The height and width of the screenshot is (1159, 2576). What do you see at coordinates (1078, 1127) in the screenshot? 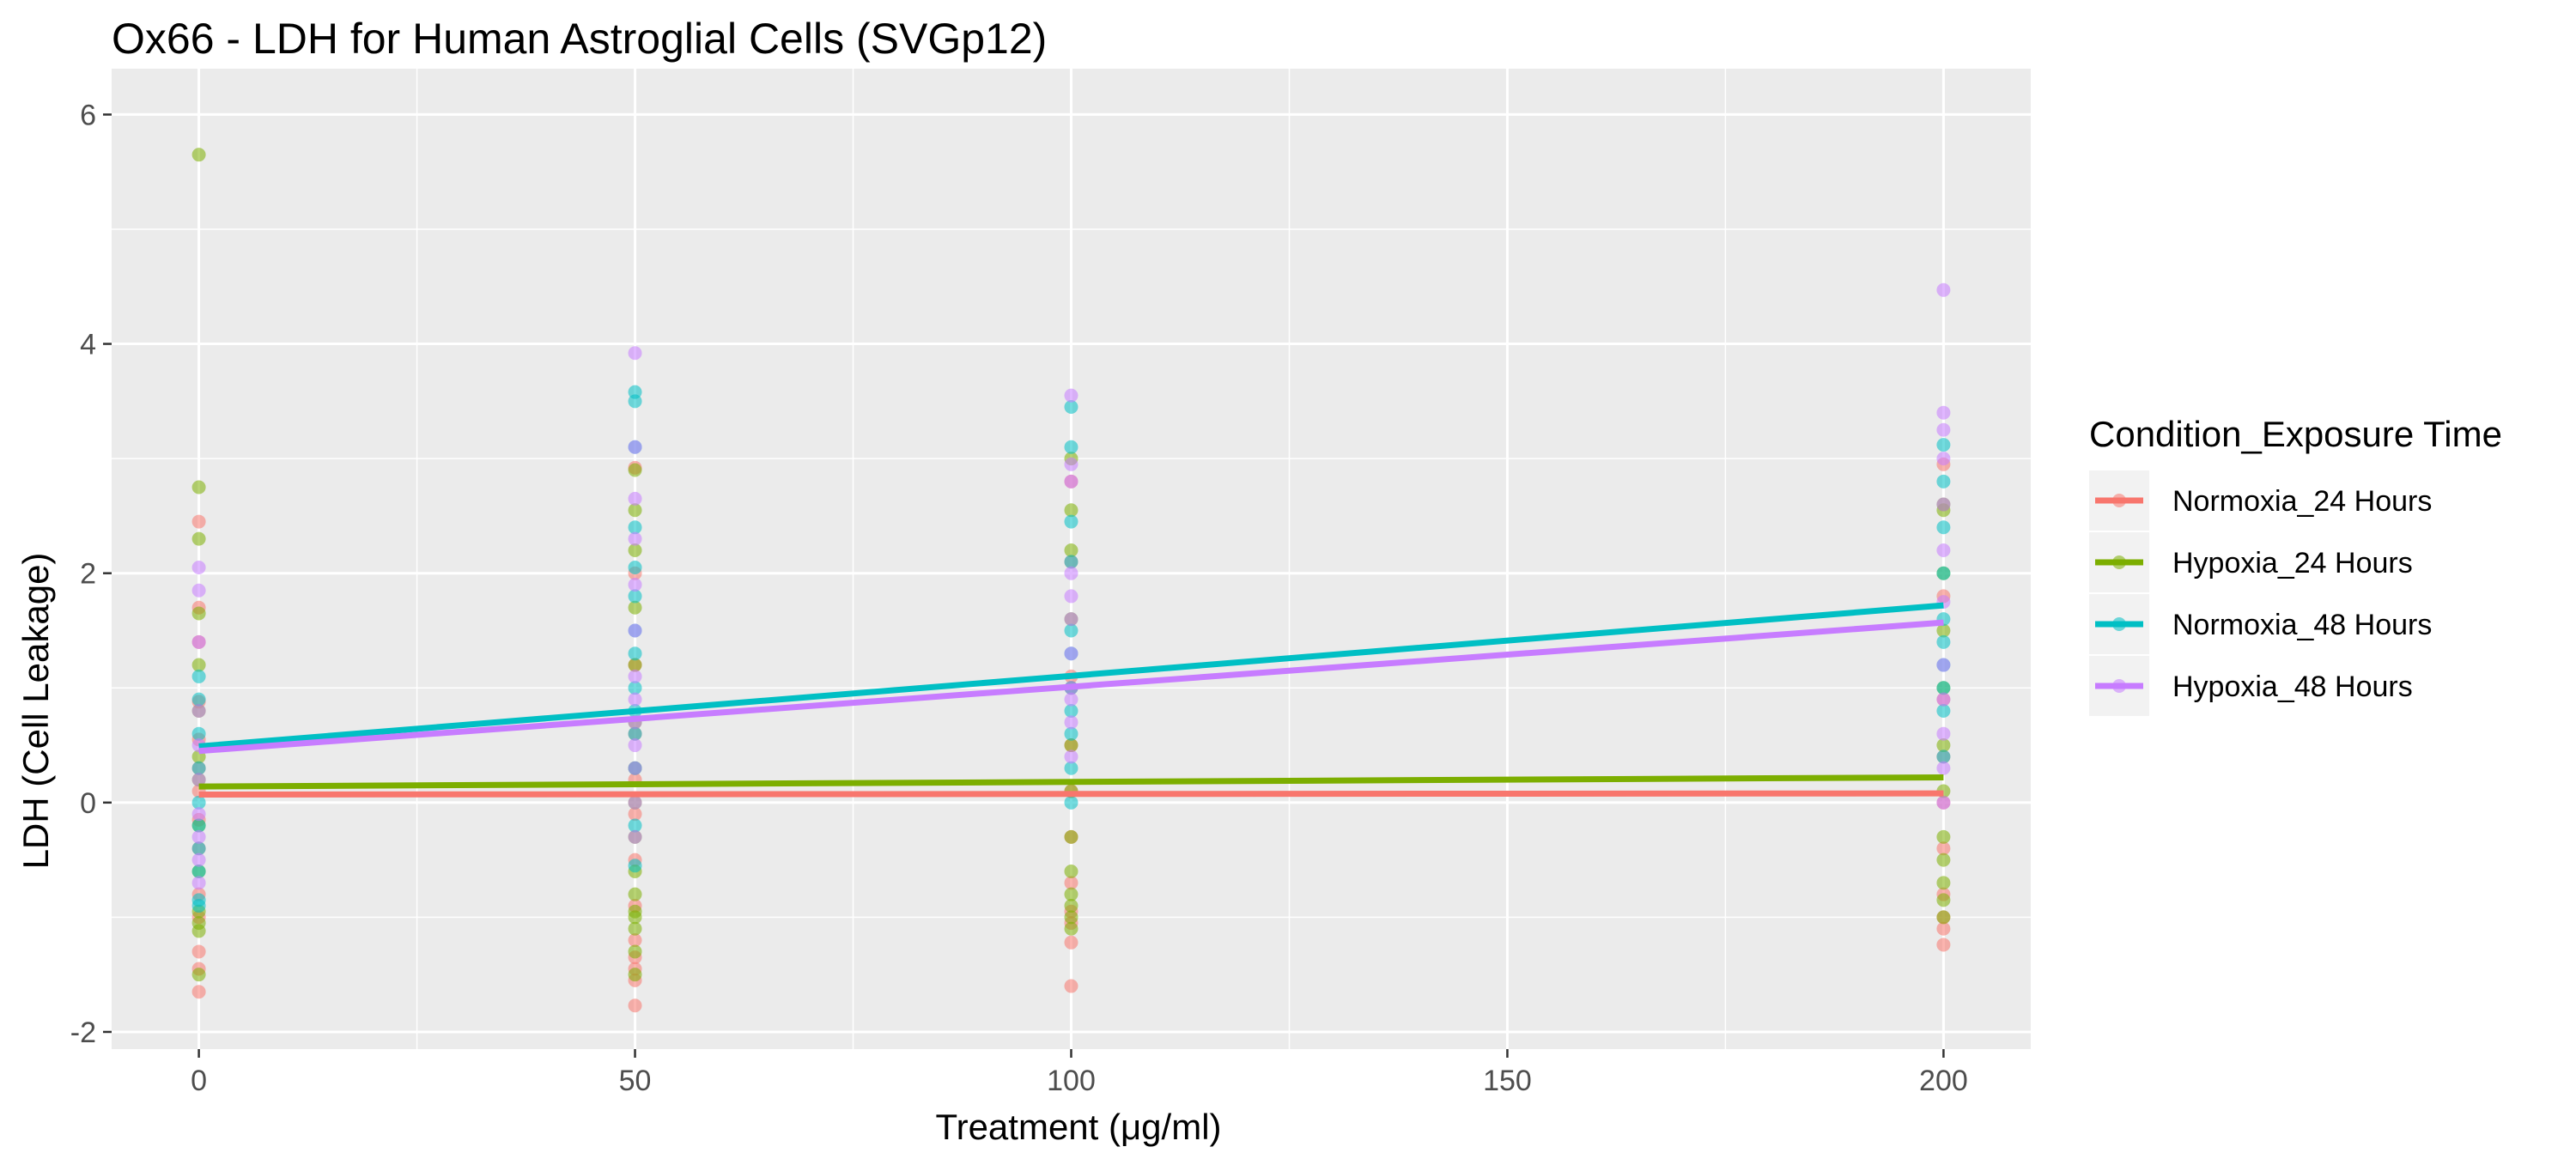
I see `x-axis-title: Treatment (μg/ml)` at bounding box center [1078, 1127].